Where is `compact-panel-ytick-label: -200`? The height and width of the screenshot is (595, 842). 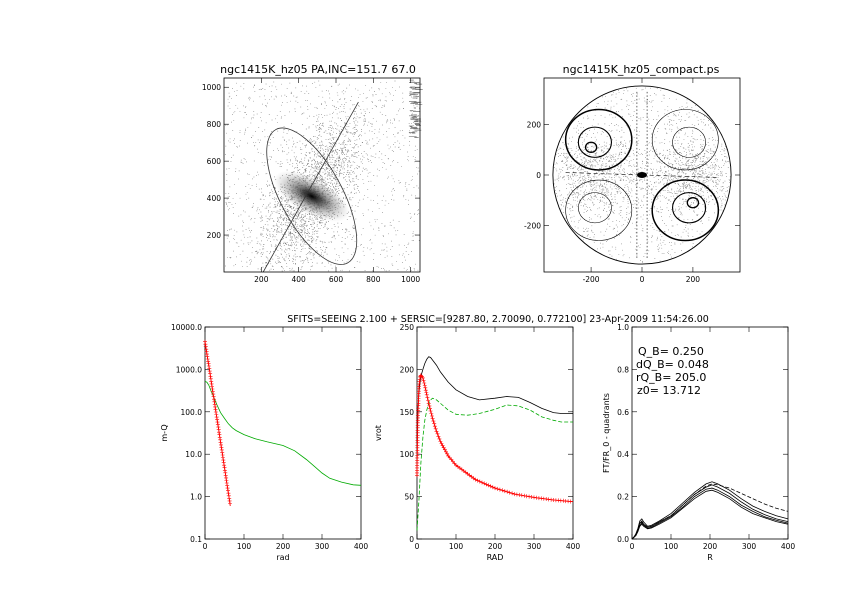
compact-panel-ytick-label: -200 is located at coordinates (532, 225).